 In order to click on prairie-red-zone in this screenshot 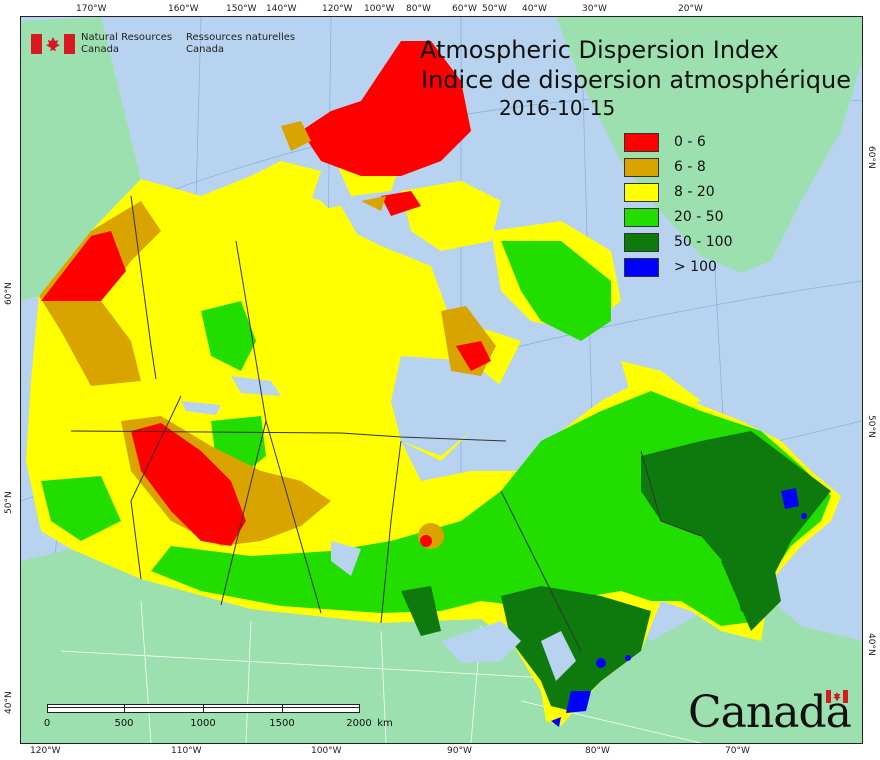, I will do `click(188, 484)`.